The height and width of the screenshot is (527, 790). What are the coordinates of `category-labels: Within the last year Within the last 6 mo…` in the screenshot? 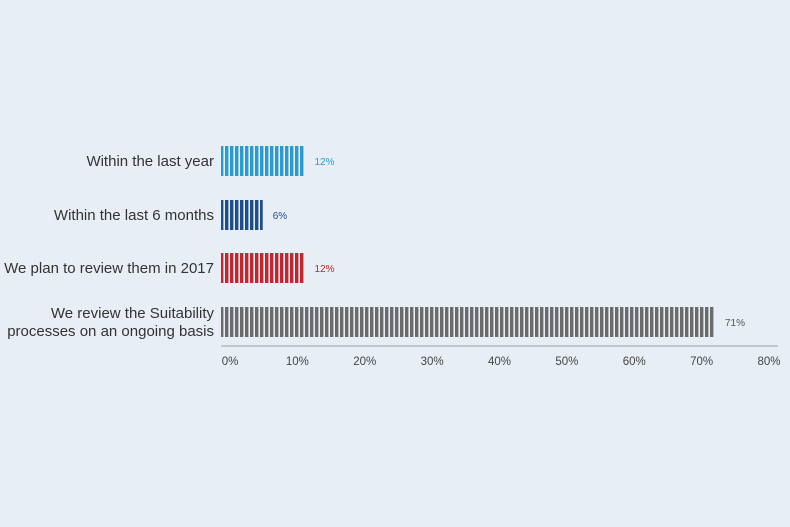 It's located at (109, 246).